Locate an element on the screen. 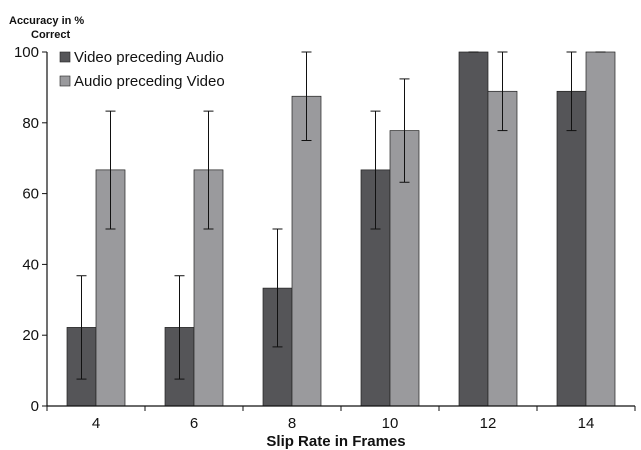 Image resolution: width=641 pixels, height=450 pixels. y-axis-label-line1: Accuracy in % is located at coordinates (46, 21).